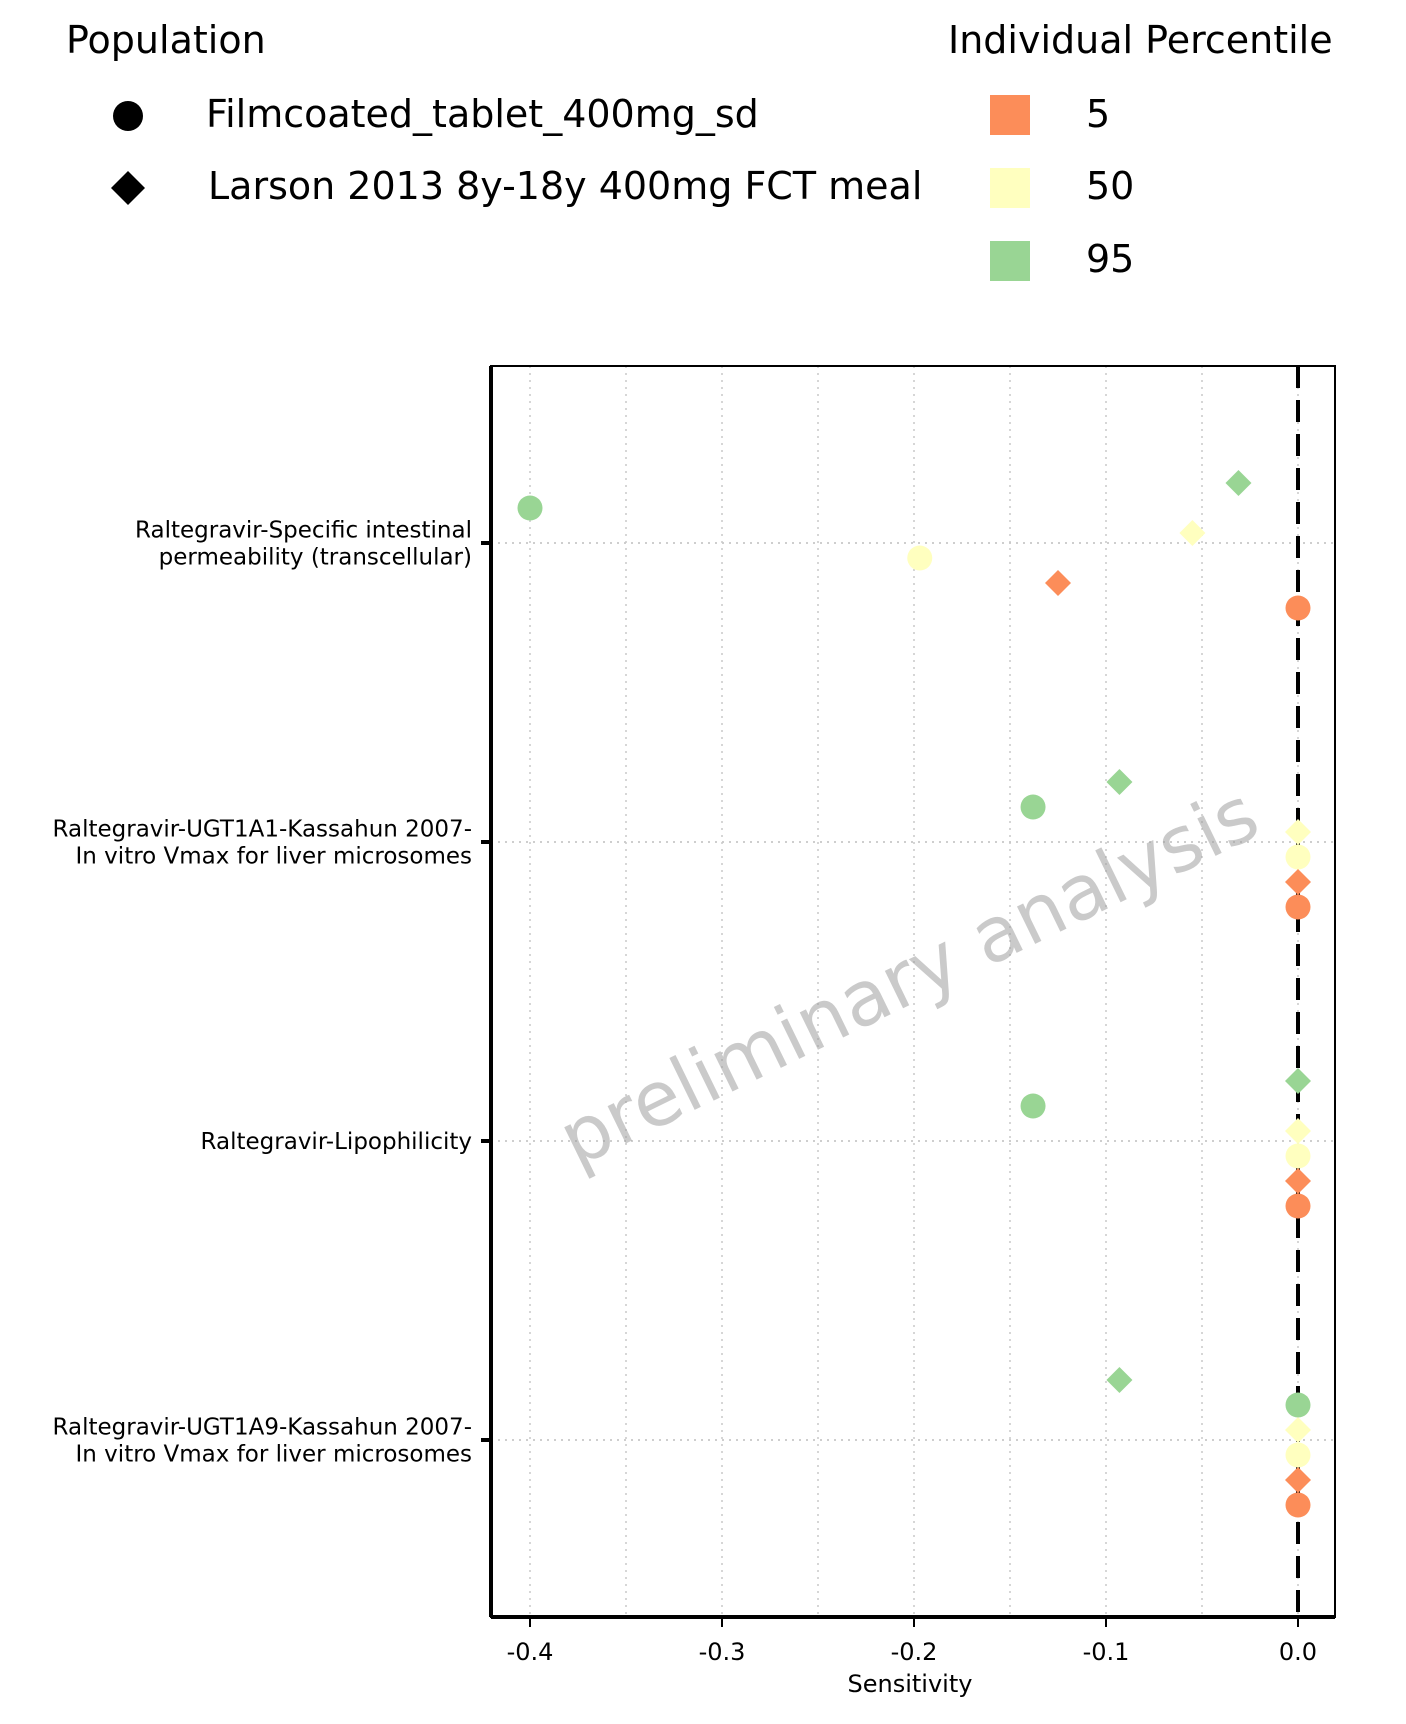 The image size is (1406, 1724). I want to click on x-tick-label: -0.1, so click(1106, 1652).